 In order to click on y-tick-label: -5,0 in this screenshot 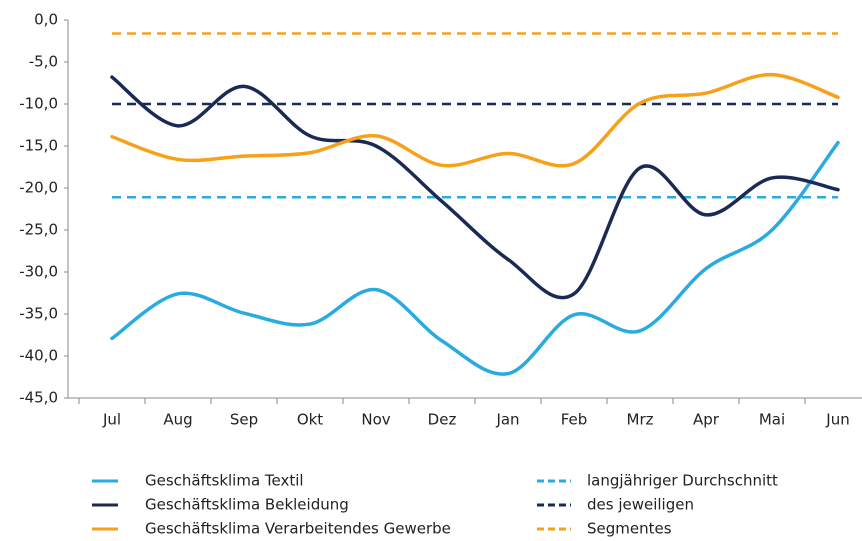, I will do `click(43, 62)`.